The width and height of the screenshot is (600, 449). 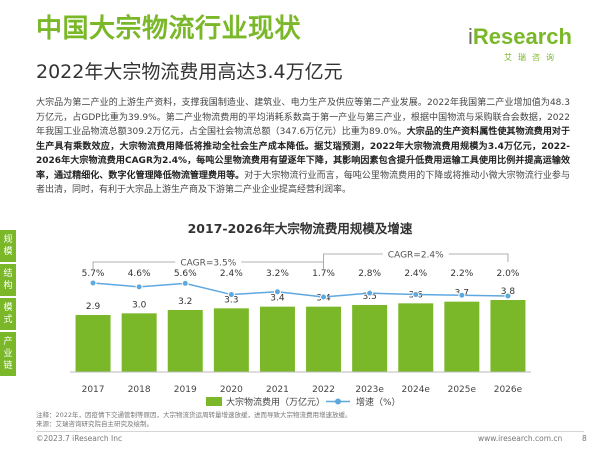 What do you see at coordinates (300, 228) in the screenshot?
I see `chart-title: 2017-2026年大宗物流费用规模及增速` at bounding box center [300, 228].